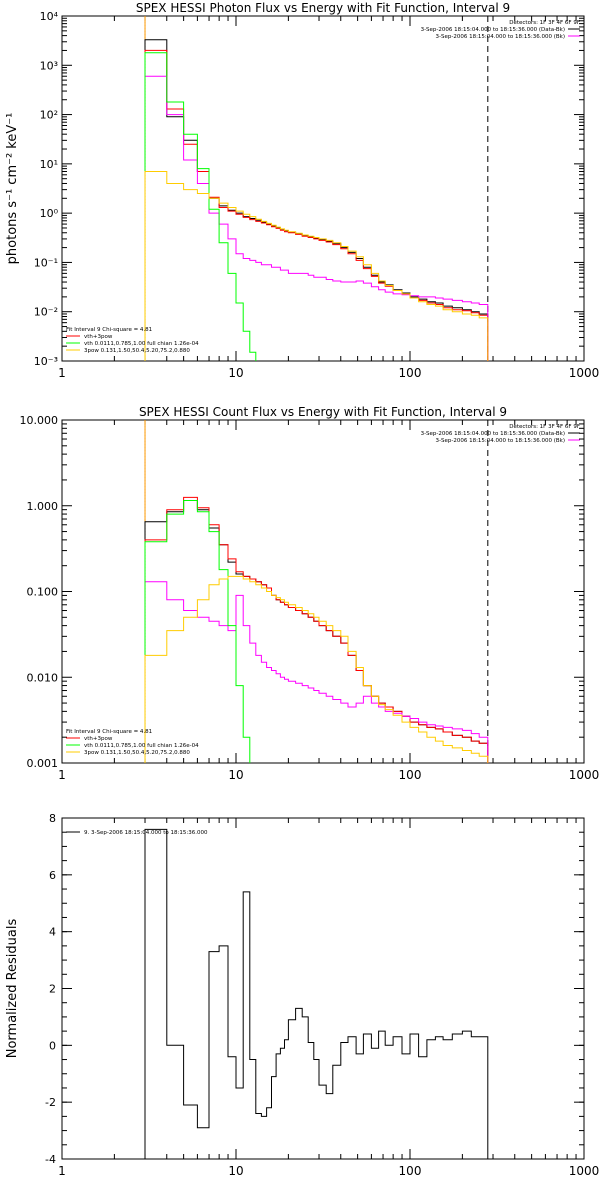 The image size is (600, 1200). Describe the element at coordinates (49, 213) in the screenshot. I see `y-tick-label: 10⁰` at that location.